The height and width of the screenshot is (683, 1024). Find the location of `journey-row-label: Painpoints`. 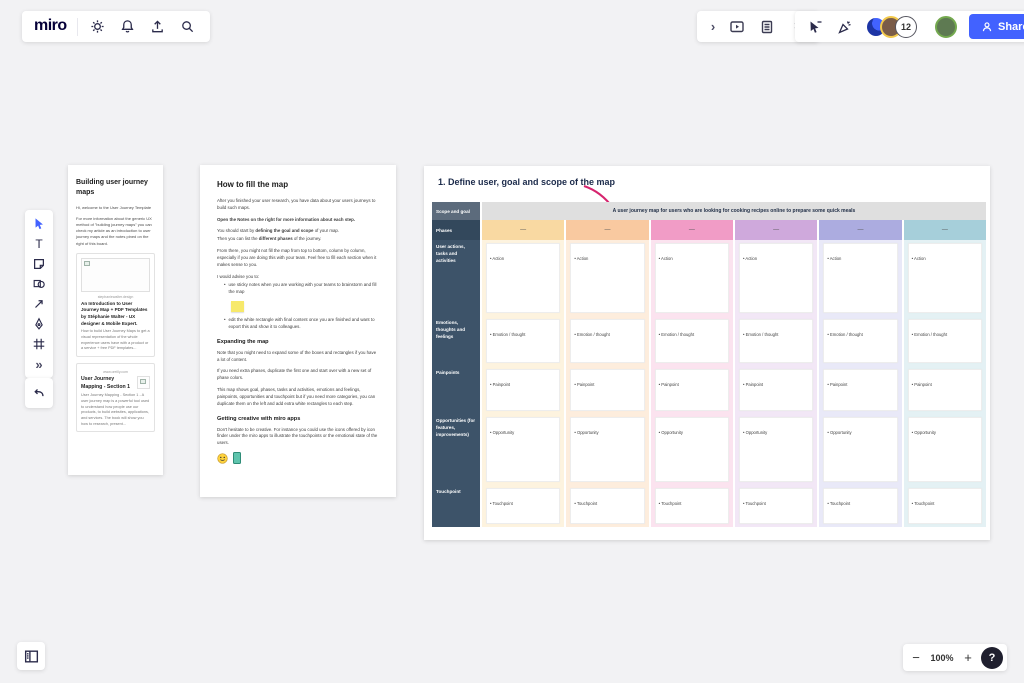

journey-row-label: Painpoints is located at coordinates (456, 390).